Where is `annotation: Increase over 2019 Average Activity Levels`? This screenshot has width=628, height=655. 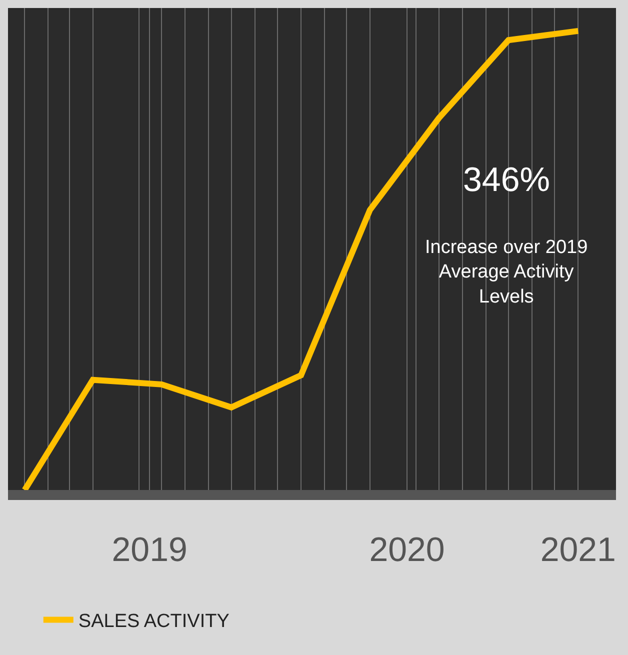
annotation: Increase over 2019 Average Activity Levels is located at coordinates (506, 272).